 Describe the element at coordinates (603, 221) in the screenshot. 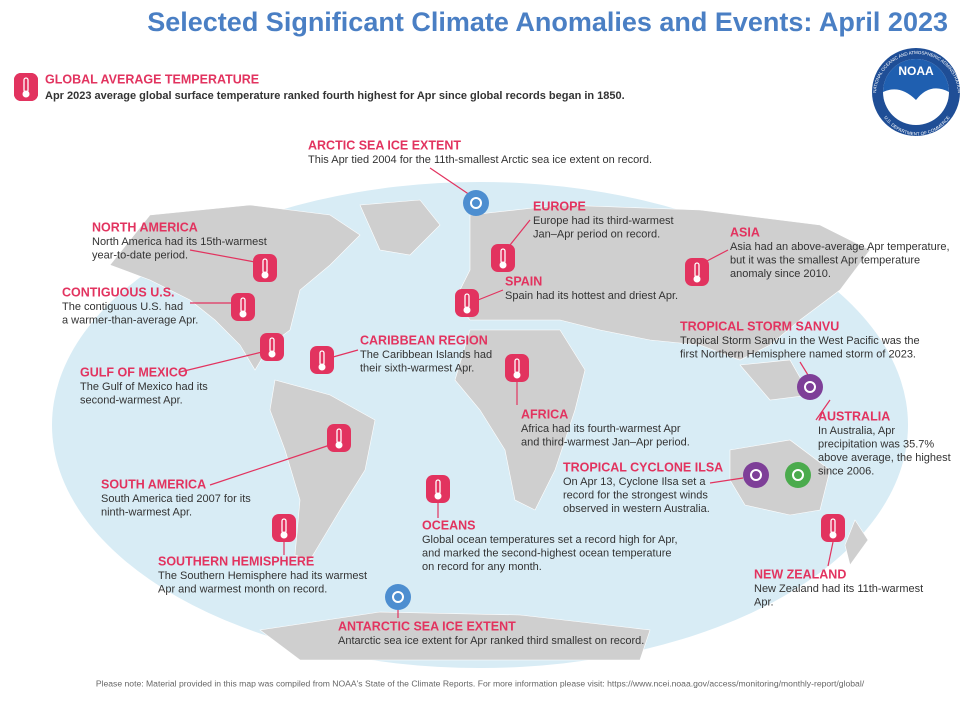

I see `annotation-text: Europe had its third-warmest` at that location.